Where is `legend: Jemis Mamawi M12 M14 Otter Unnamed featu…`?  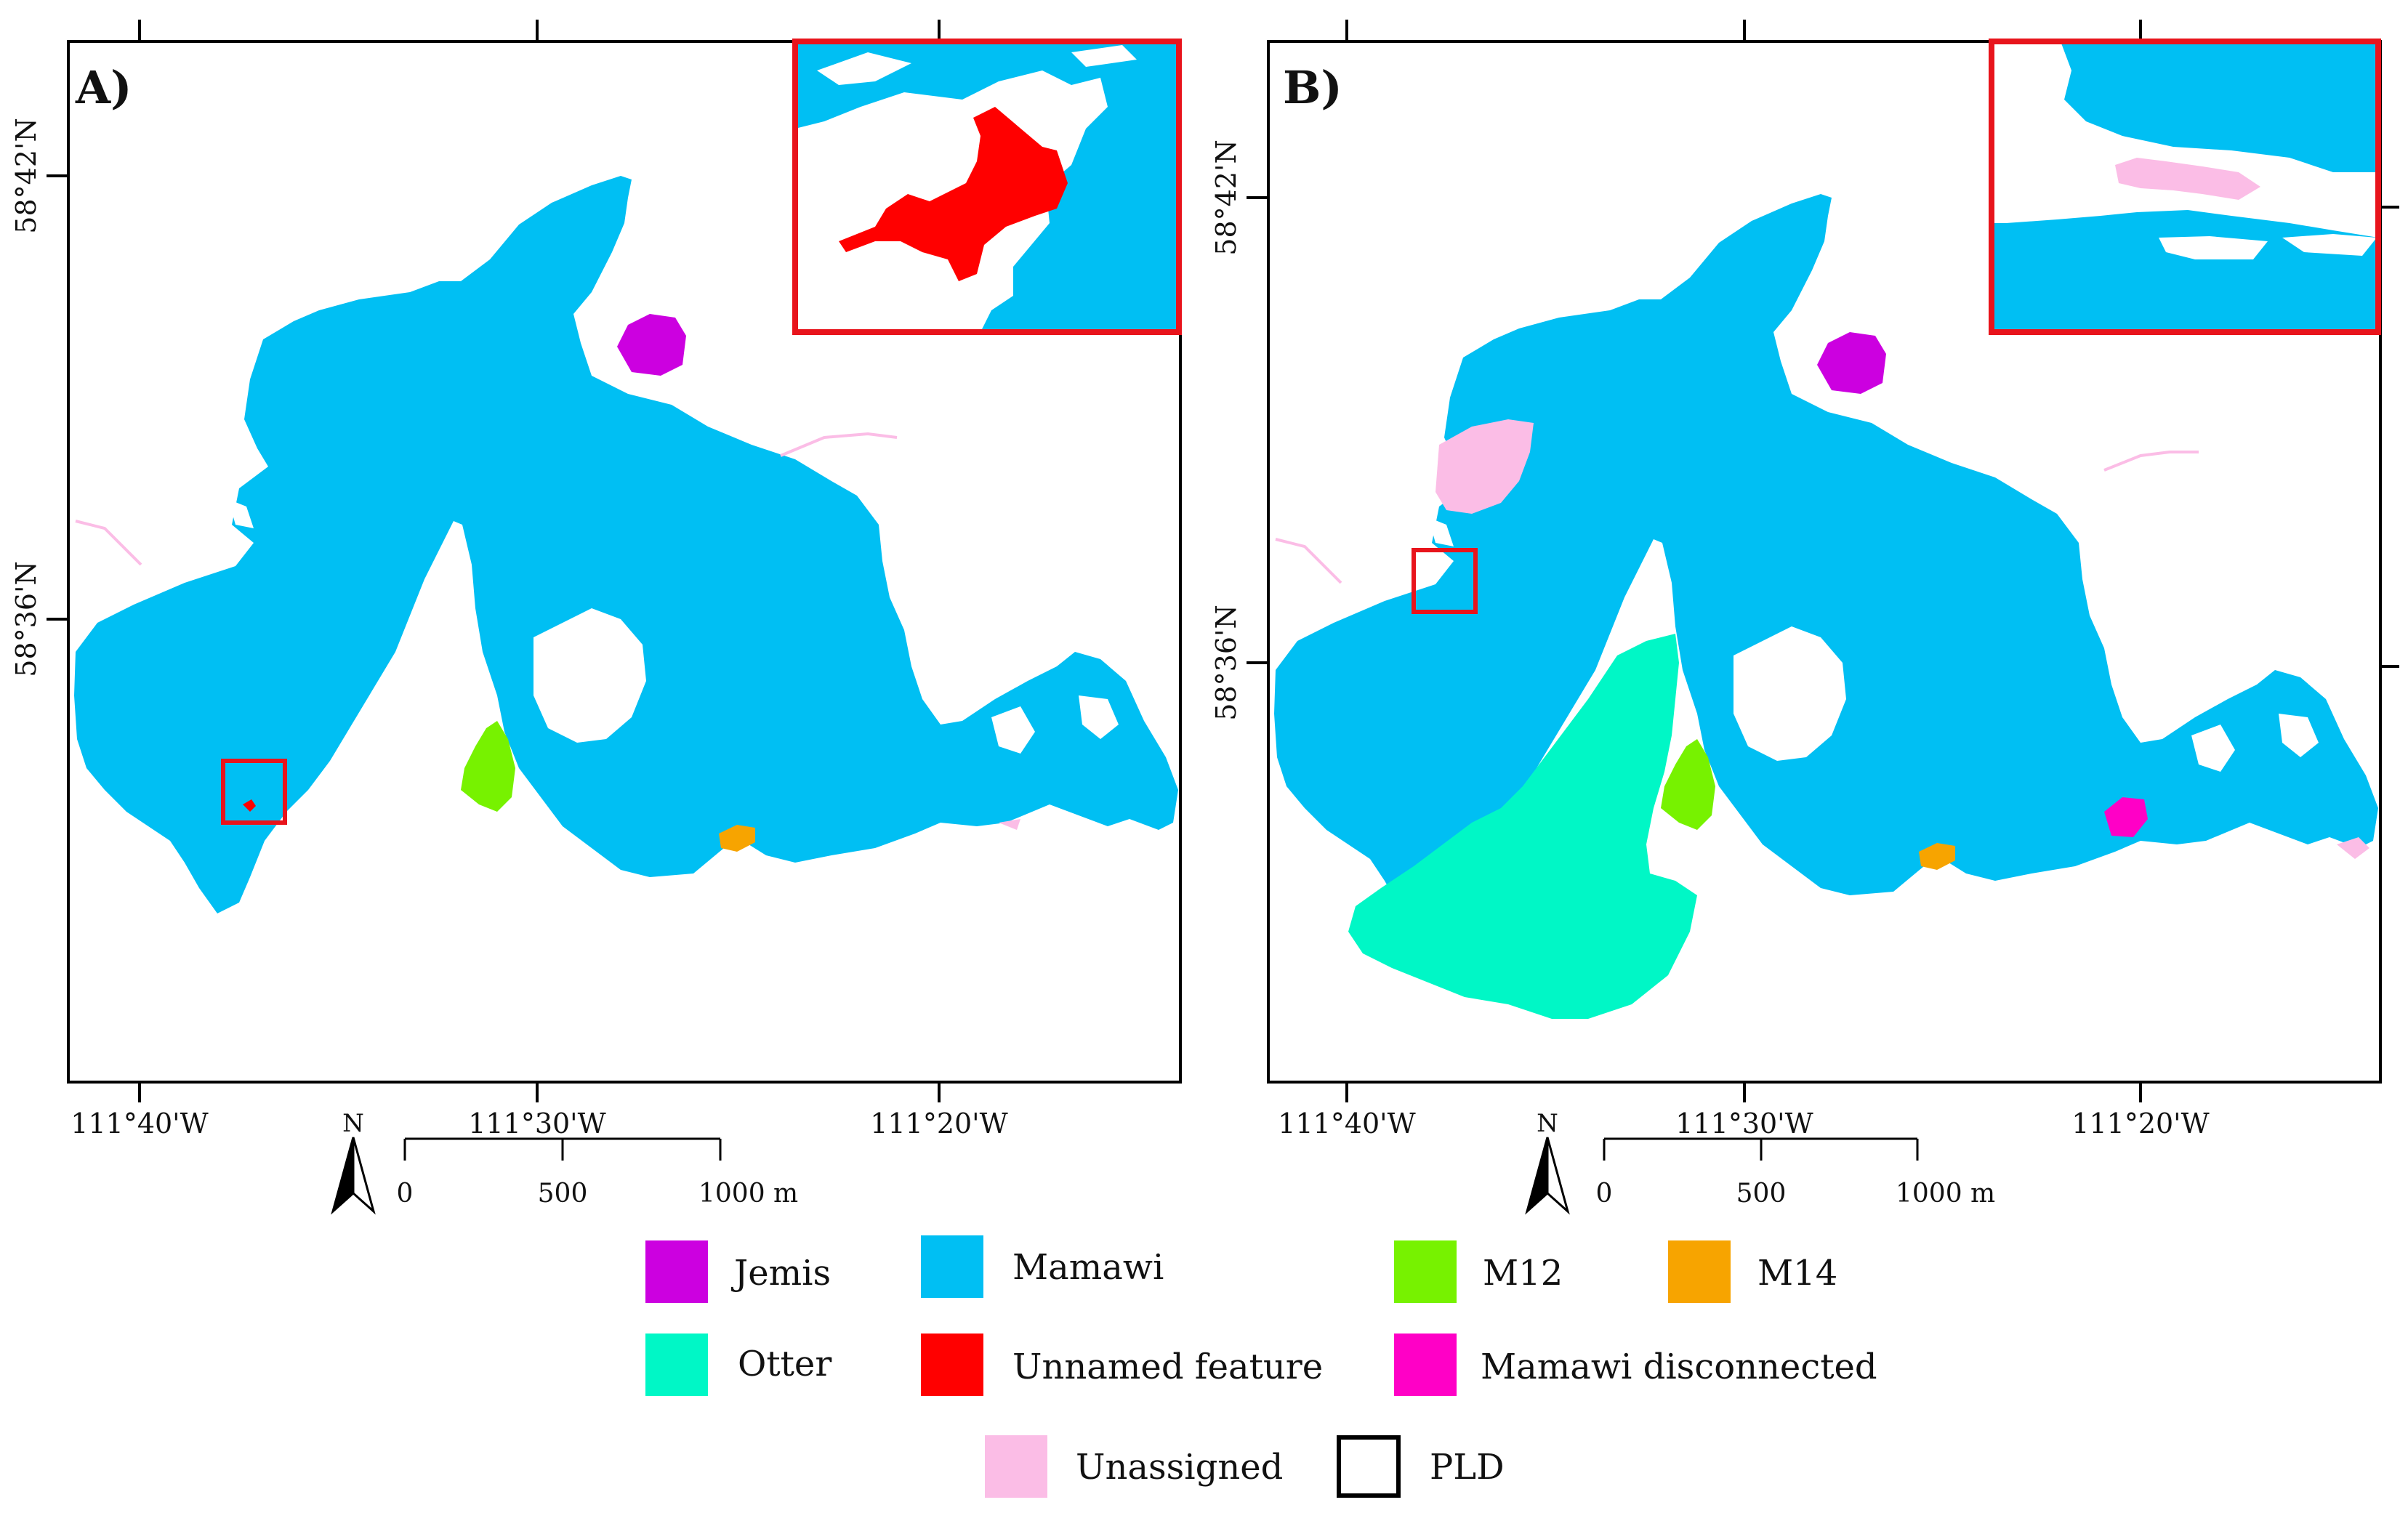 legend: Jemis Mamawi M12 M14 Otter Unnamed featu… is located at coordinates (1261, 1366).